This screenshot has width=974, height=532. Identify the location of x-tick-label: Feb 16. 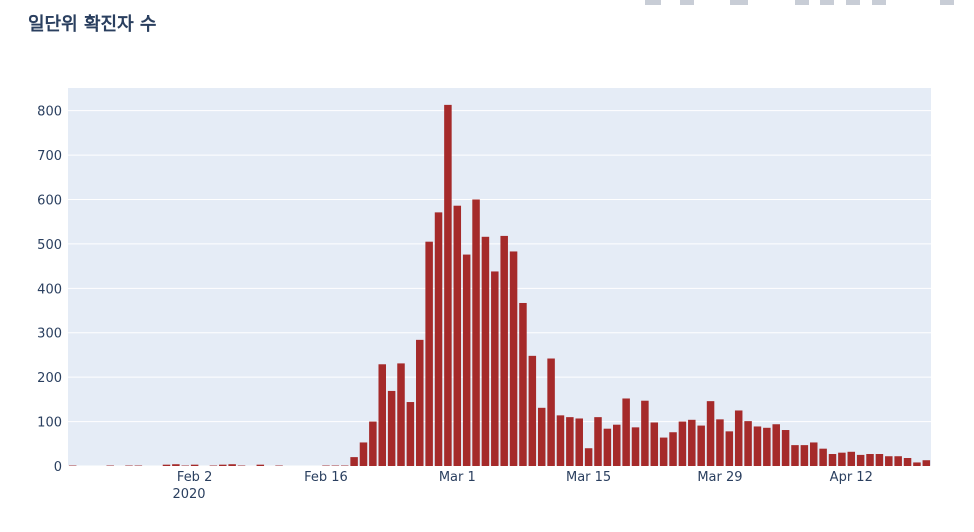
(326, 477).